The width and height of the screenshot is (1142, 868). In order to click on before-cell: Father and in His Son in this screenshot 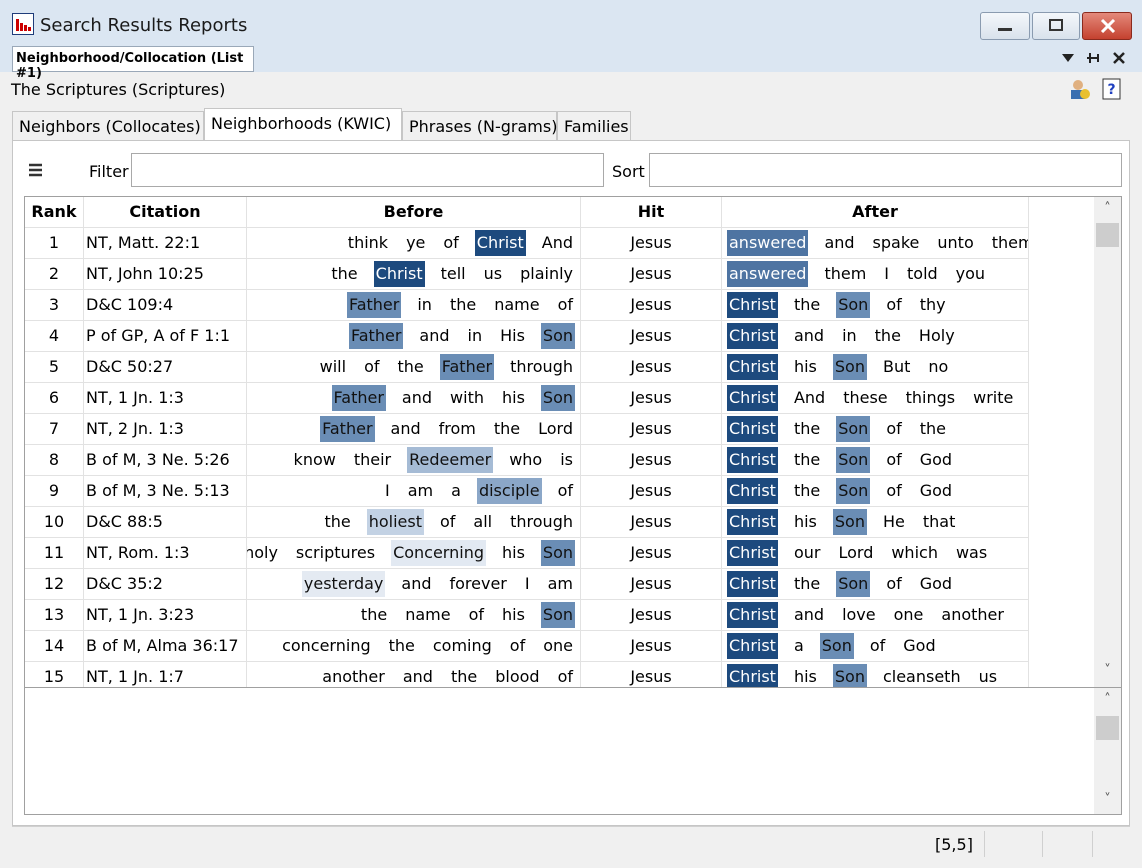, I will do `click(414, 336)`.